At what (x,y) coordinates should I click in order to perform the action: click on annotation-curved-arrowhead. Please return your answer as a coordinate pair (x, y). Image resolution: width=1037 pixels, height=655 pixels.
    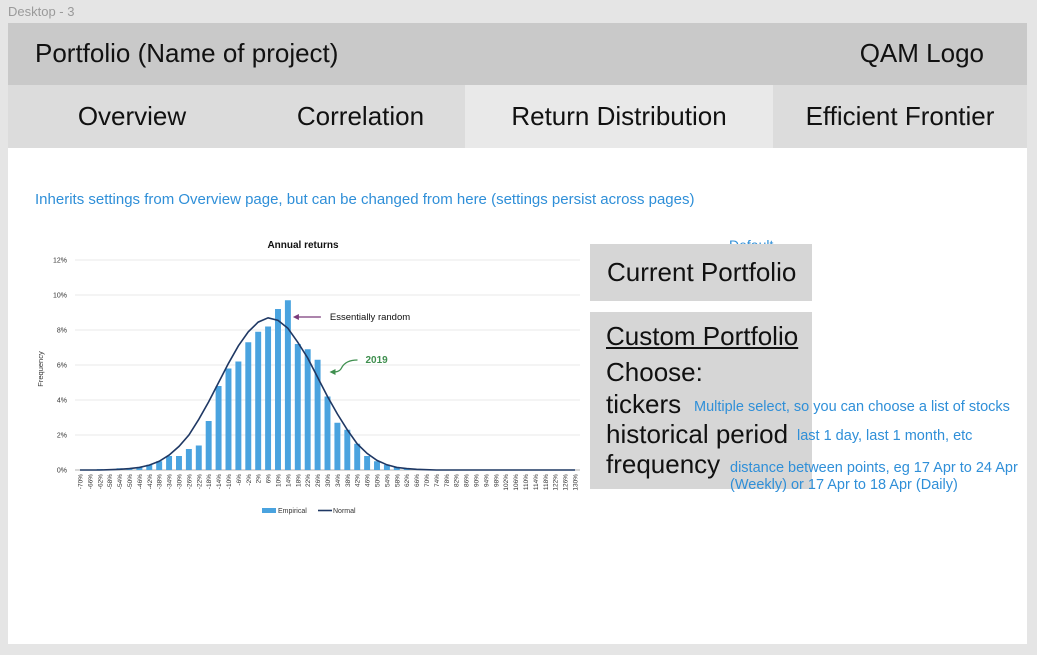
    Looking at the image, I should click on (332, 372).